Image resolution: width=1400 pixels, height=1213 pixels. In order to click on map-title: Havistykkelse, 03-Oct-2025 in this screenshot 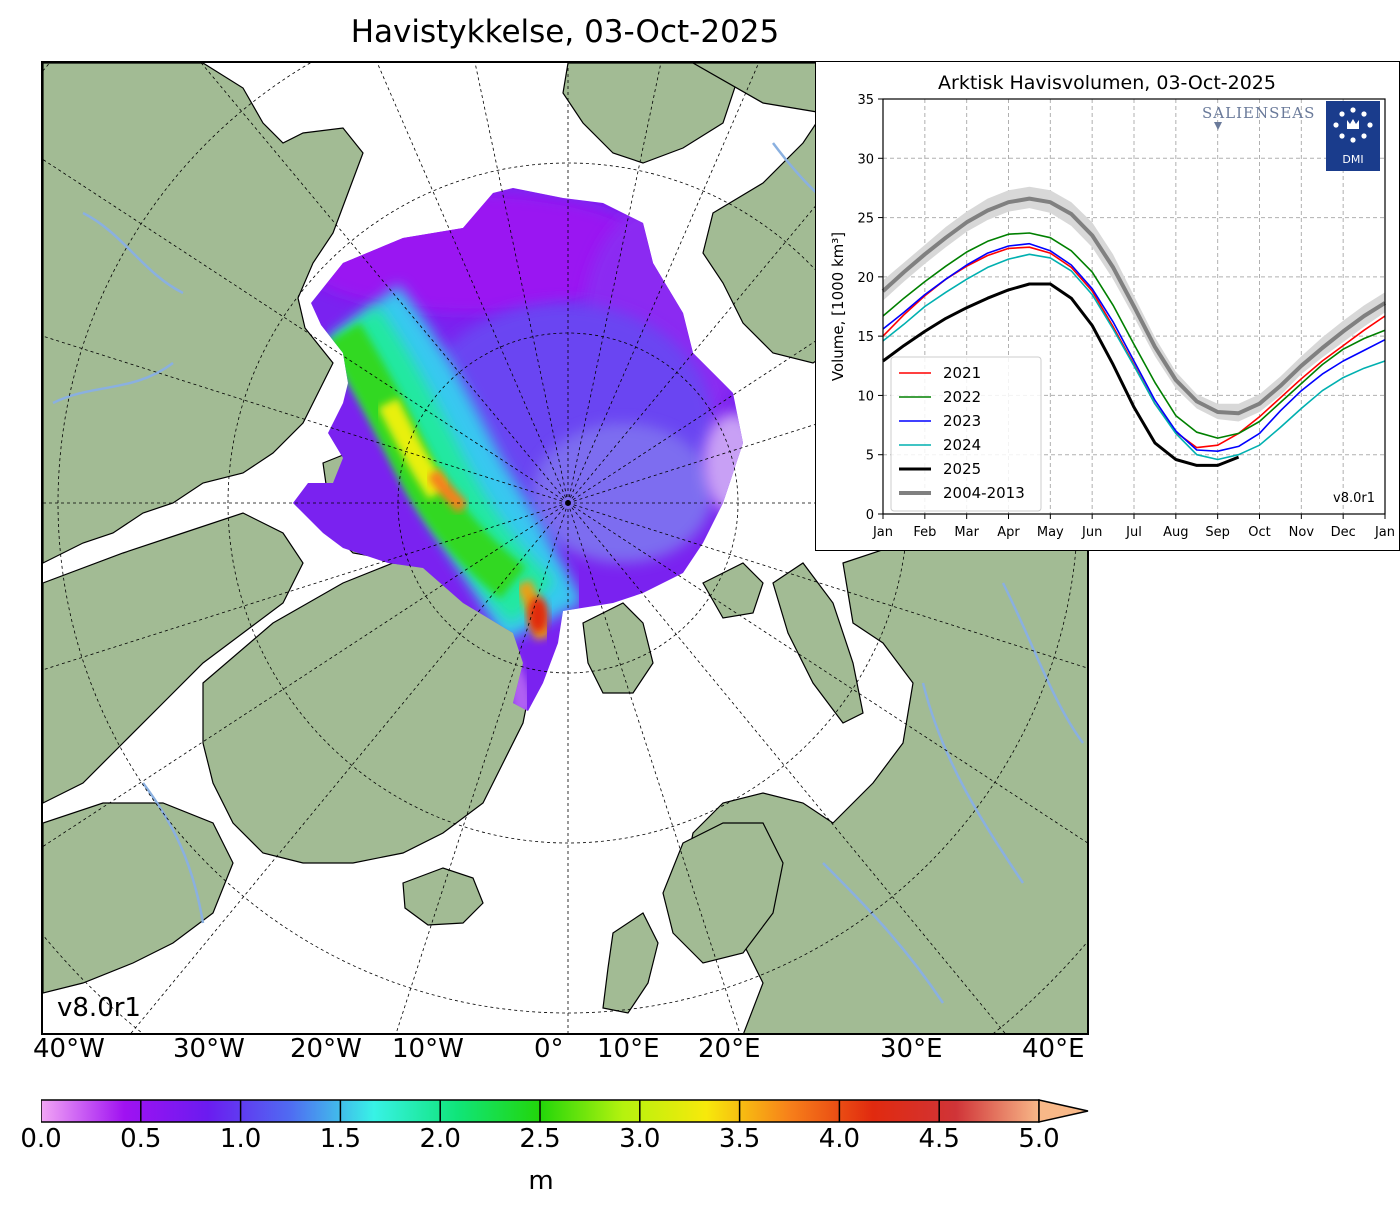, I will do `click(565, 32)`.